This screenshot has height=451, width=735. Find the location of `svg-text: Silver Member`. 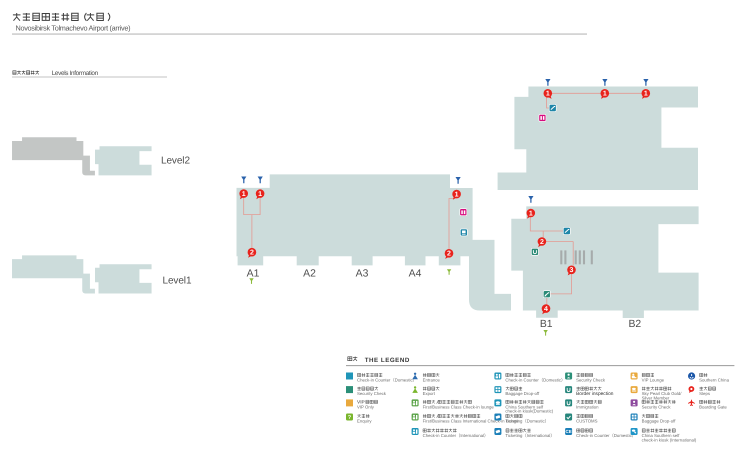

svg-text: Silver Member is located at coordinates (656, 397).